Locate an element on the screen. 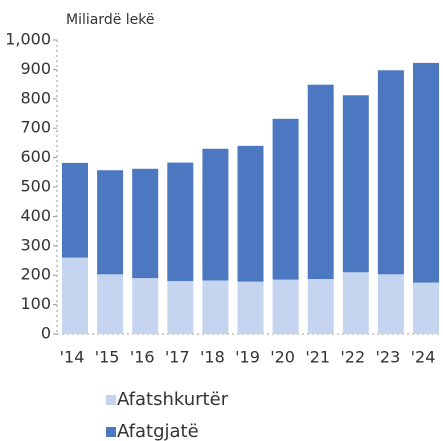 Image resolution: width=443 pixels, height=441 pixels. y-tick-label: 1,000 is located at coordinates (28, 39).